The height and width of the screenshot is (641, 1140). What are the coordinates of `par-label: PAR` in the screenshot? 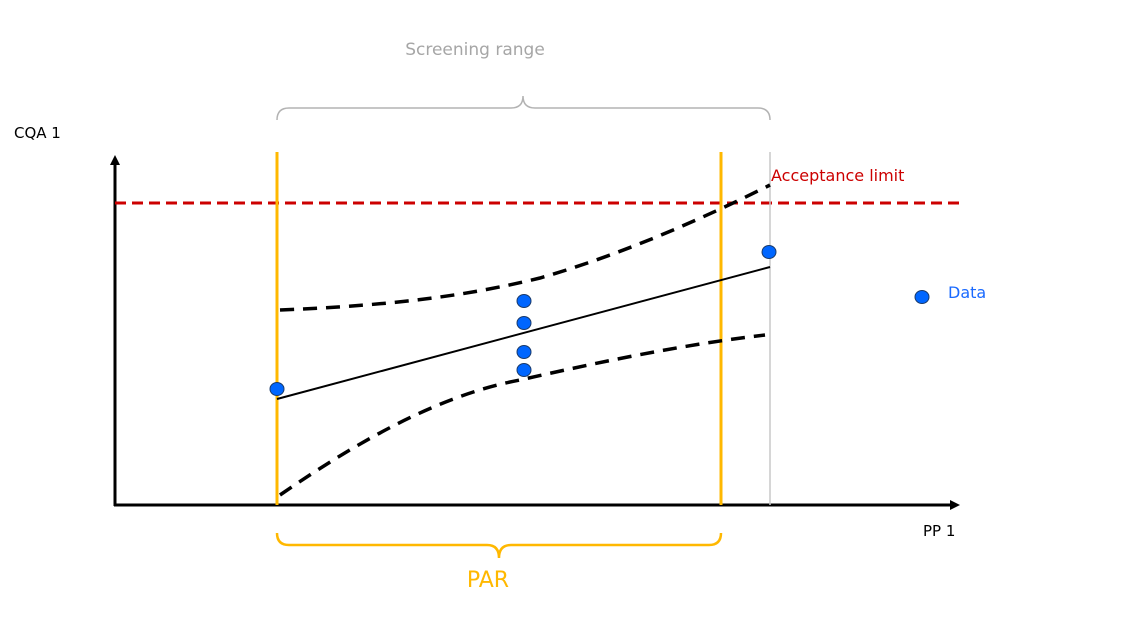 It's located at (488, 580).